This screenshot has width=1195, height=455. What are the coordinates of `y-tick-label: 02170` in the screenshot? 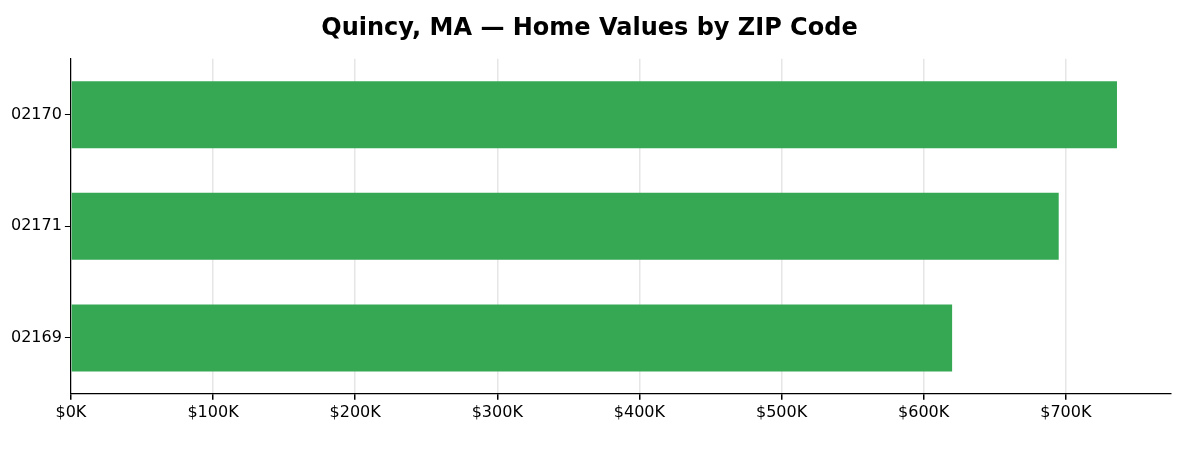 It's located at (36, 113).